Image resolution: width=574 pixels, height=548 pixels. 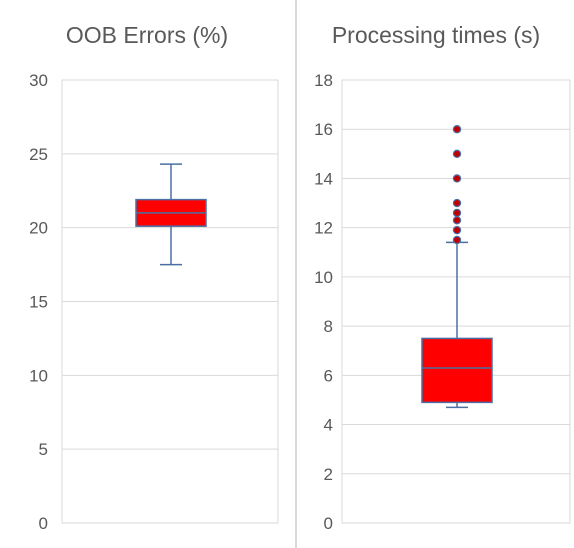 What do you see at coordinates (43, 449) in the screenshot?
I see `y-tick-label: 5` at bounding box center [43, 449].